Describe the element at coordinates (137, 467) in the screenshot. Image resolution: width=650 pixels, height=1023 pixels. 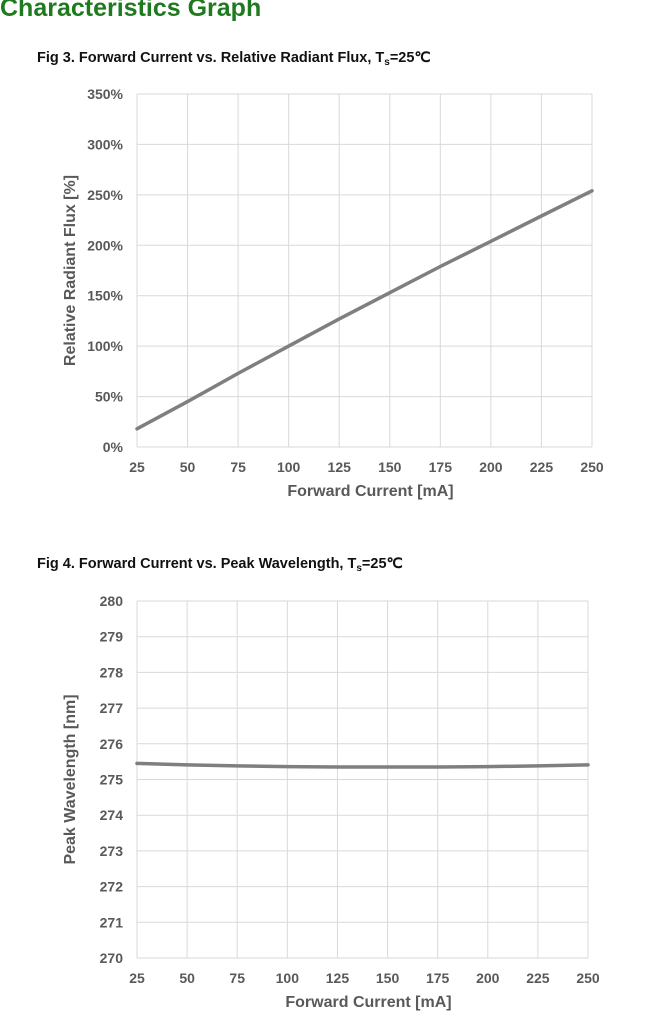
I see `fig3-x-tick-label: 25` at that location.